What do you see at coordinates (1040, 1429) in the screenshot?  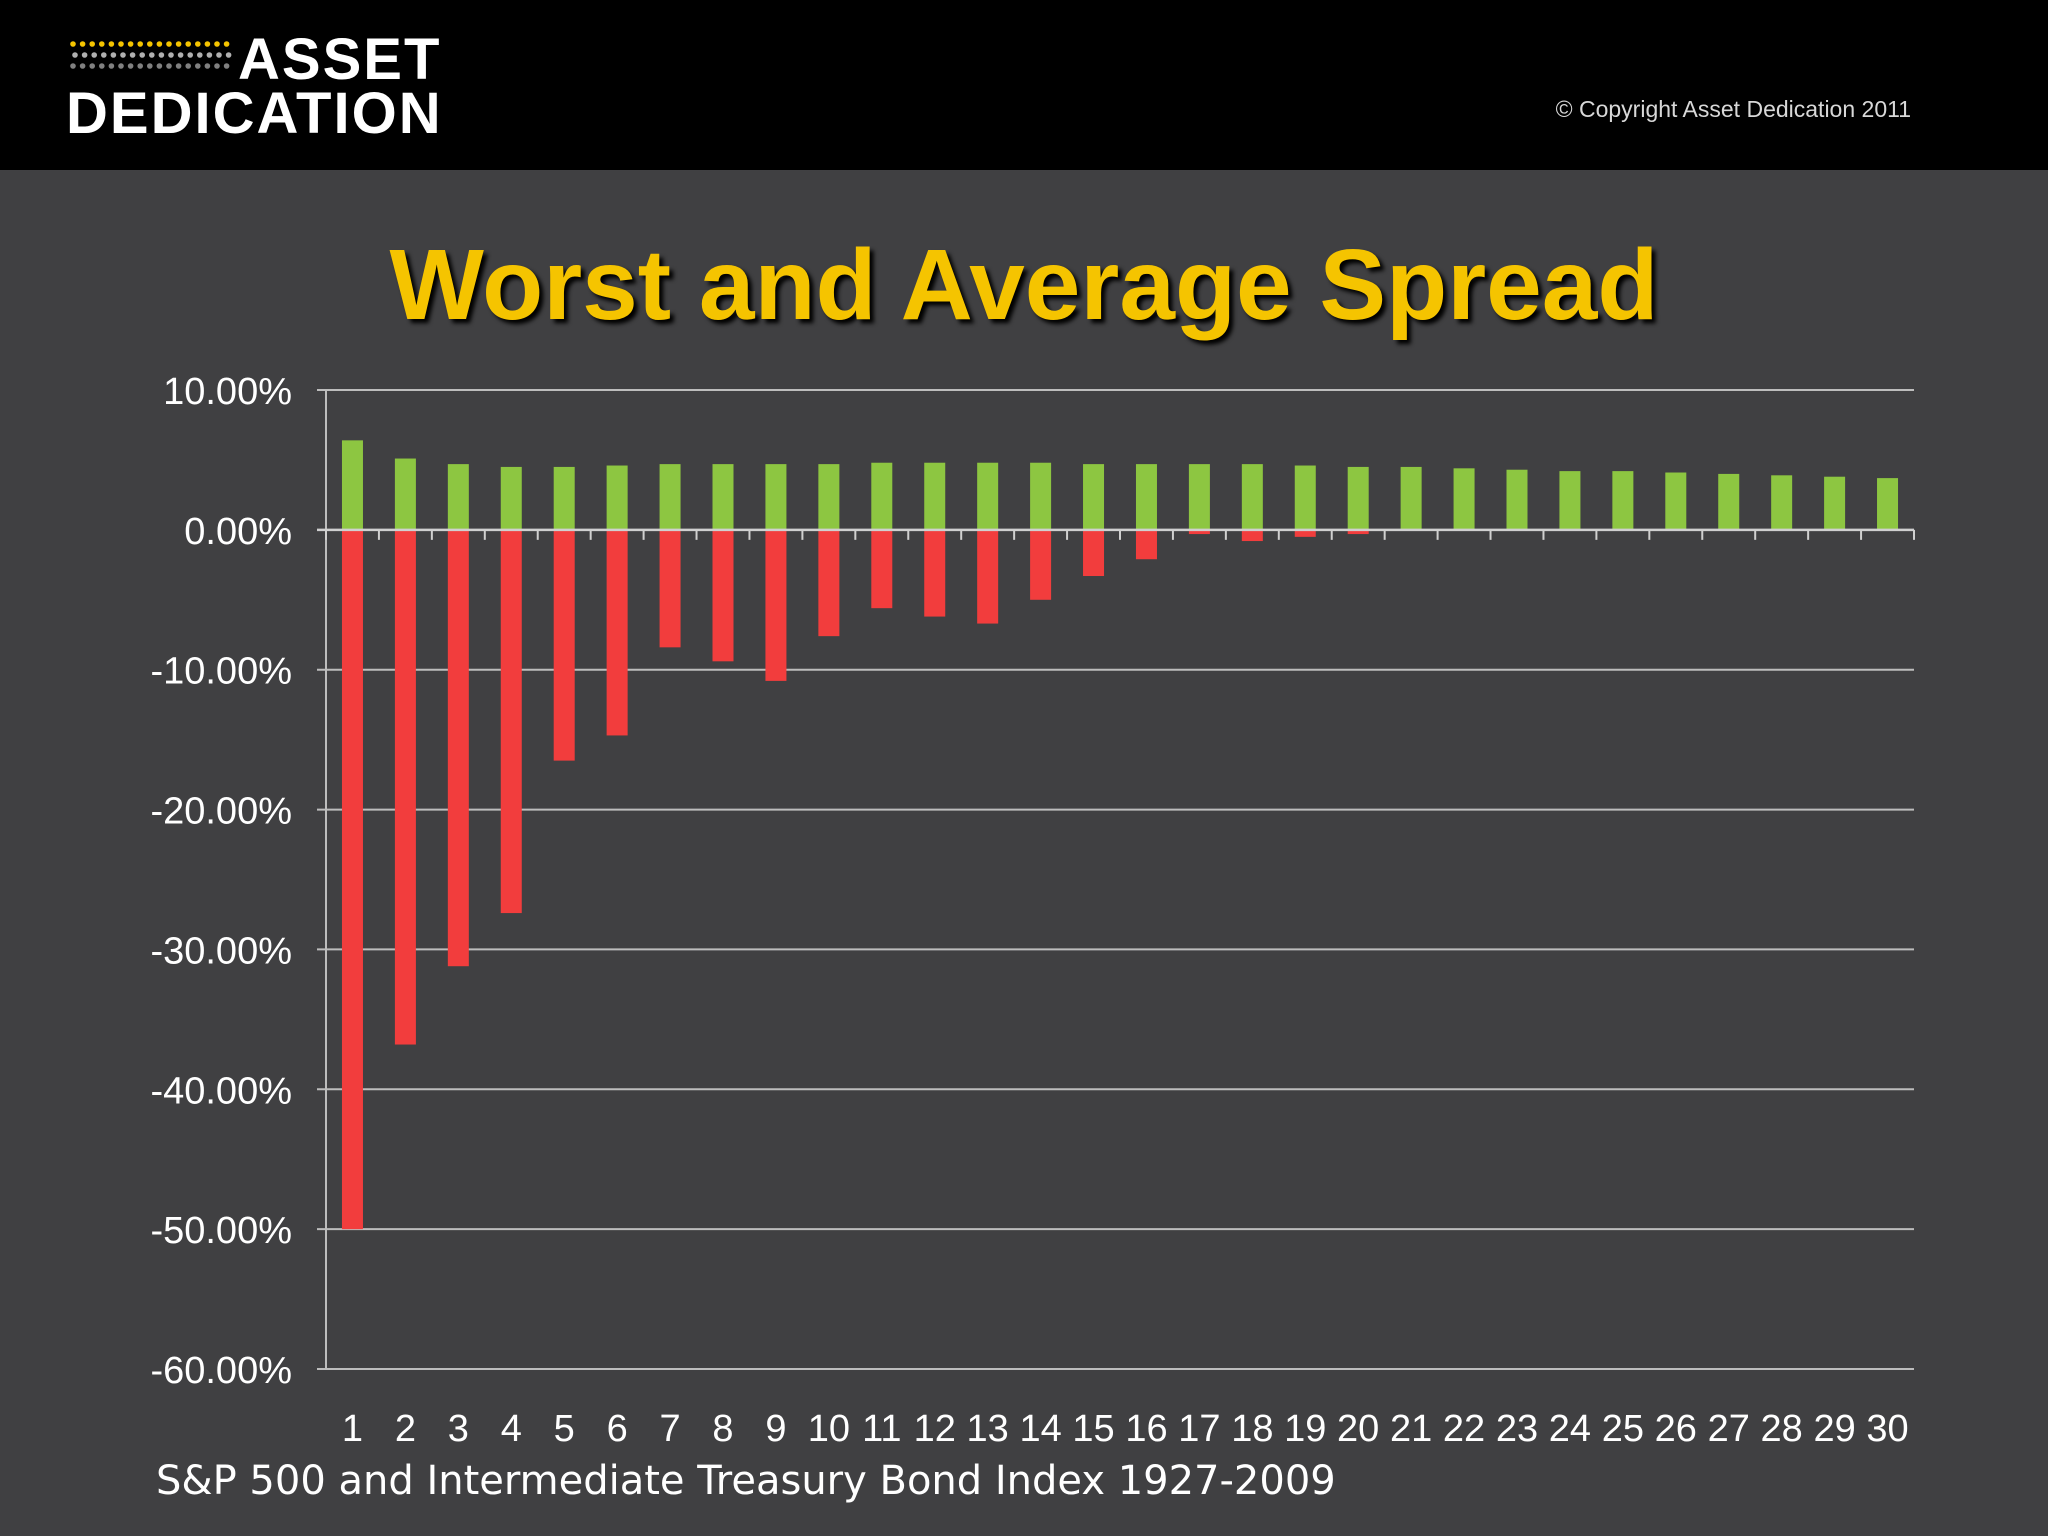 I see `x-tick-label: 14` at bounding box center [1040, 1429].